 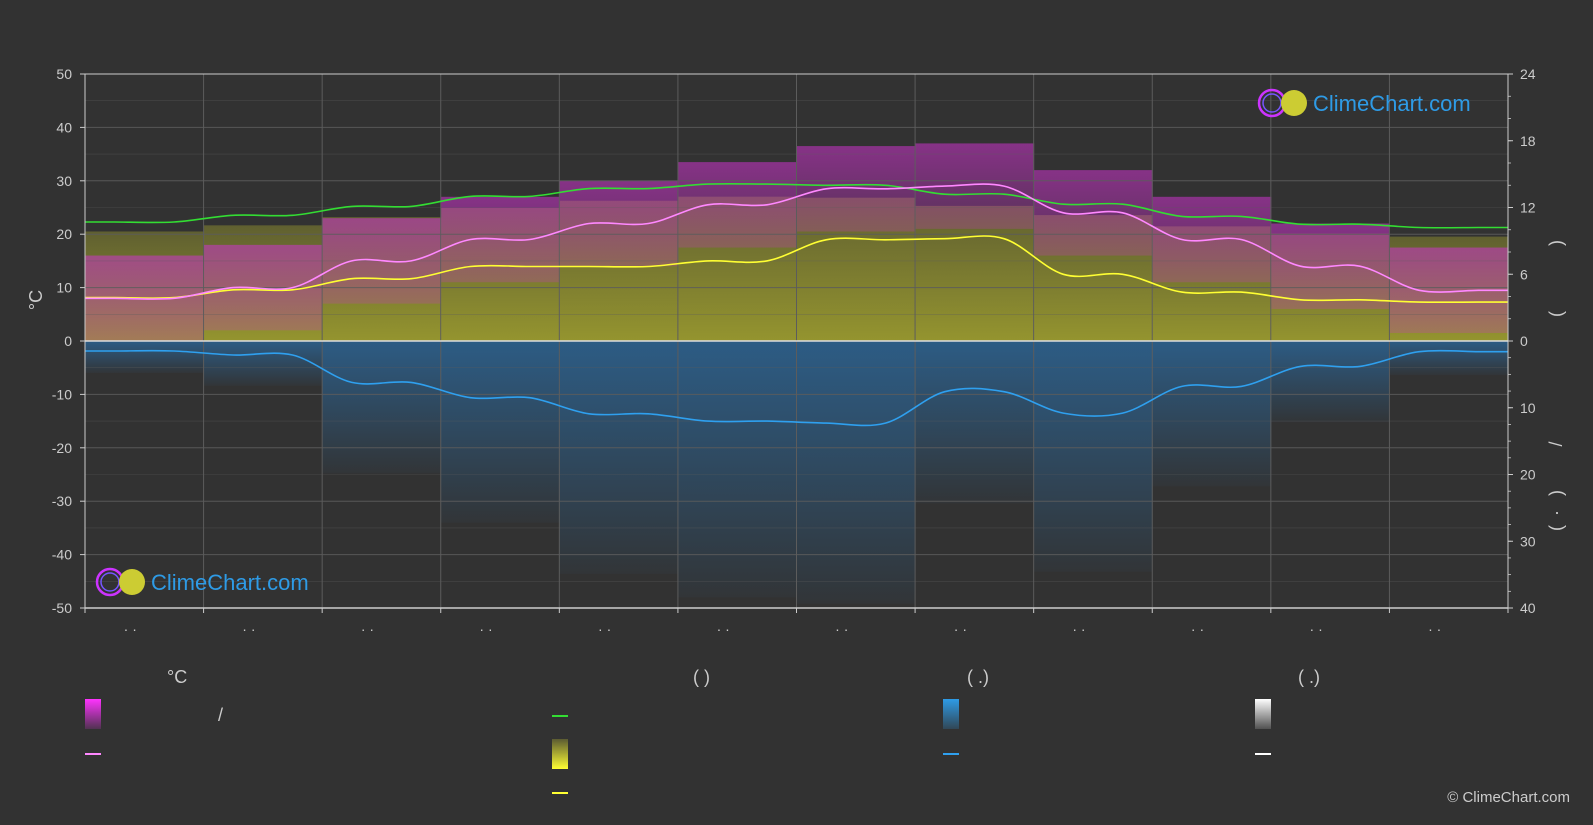 What do you see at coordinates (500, 432) in the screenshot?
I see `precip-band-Apr` at bounding box center [500, 432].